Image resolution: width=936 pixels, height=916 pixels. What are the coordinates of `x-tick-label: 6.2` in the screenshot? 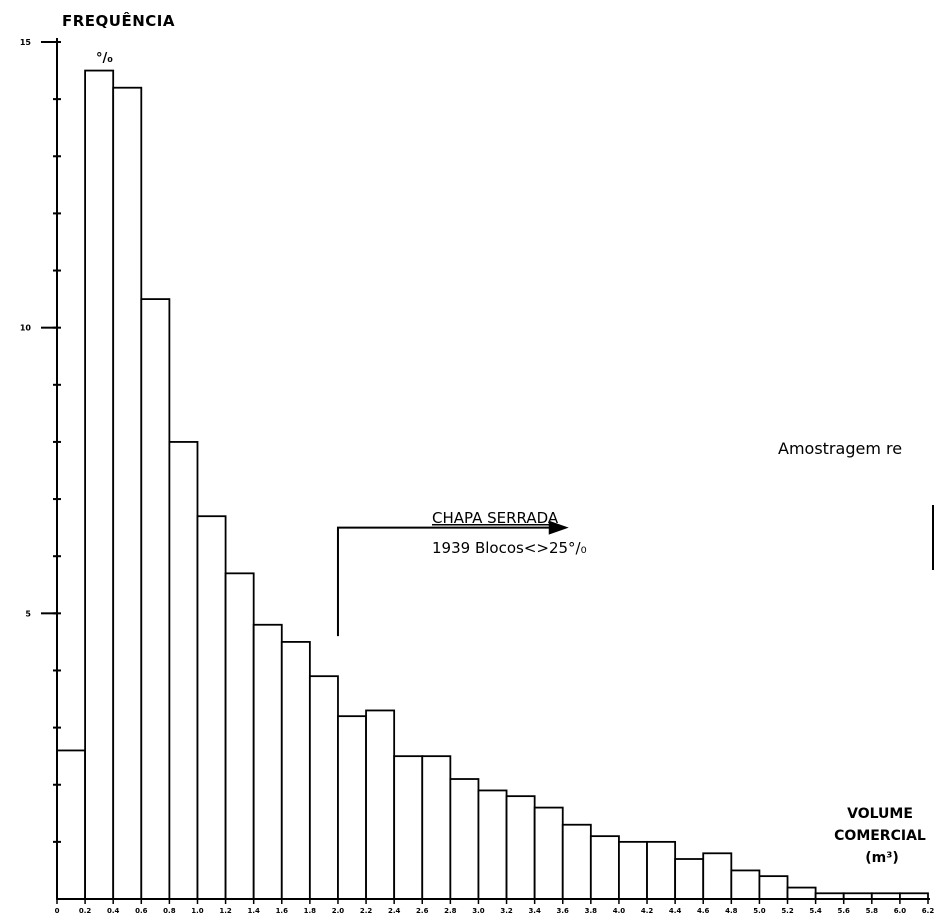 It's located at (928, 911).